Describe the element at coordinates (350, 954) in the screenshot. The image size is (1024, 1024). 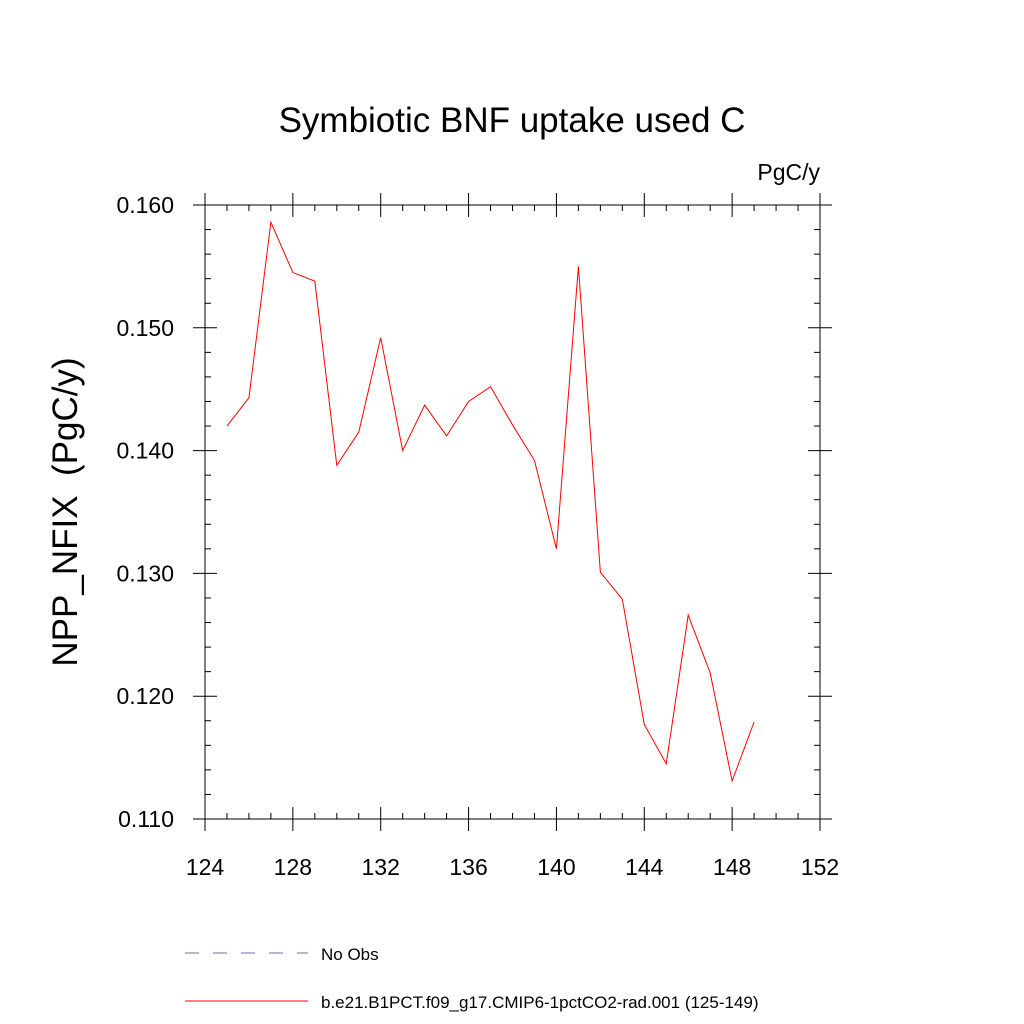
I see `legend-label-no-obs: No Obs` at that location.